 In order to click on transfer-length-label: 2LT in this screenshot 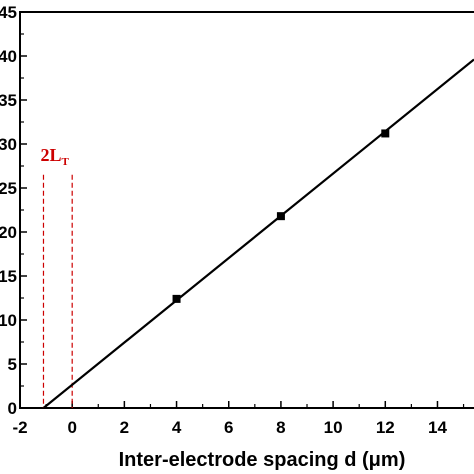, I will do `click(54, 156)`.